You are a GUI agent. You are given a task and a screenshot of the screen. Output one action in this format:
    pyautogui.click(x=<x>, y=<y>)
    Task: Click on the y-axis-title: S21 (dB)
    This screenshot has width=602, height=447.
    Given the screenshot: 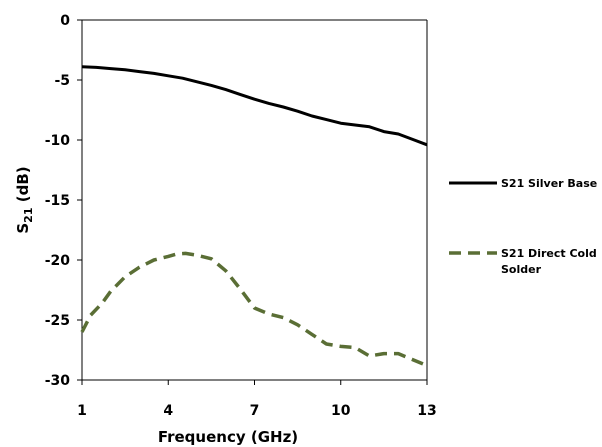 What is the action you would take?
    pyautogui.click(x=24, y=199)
    